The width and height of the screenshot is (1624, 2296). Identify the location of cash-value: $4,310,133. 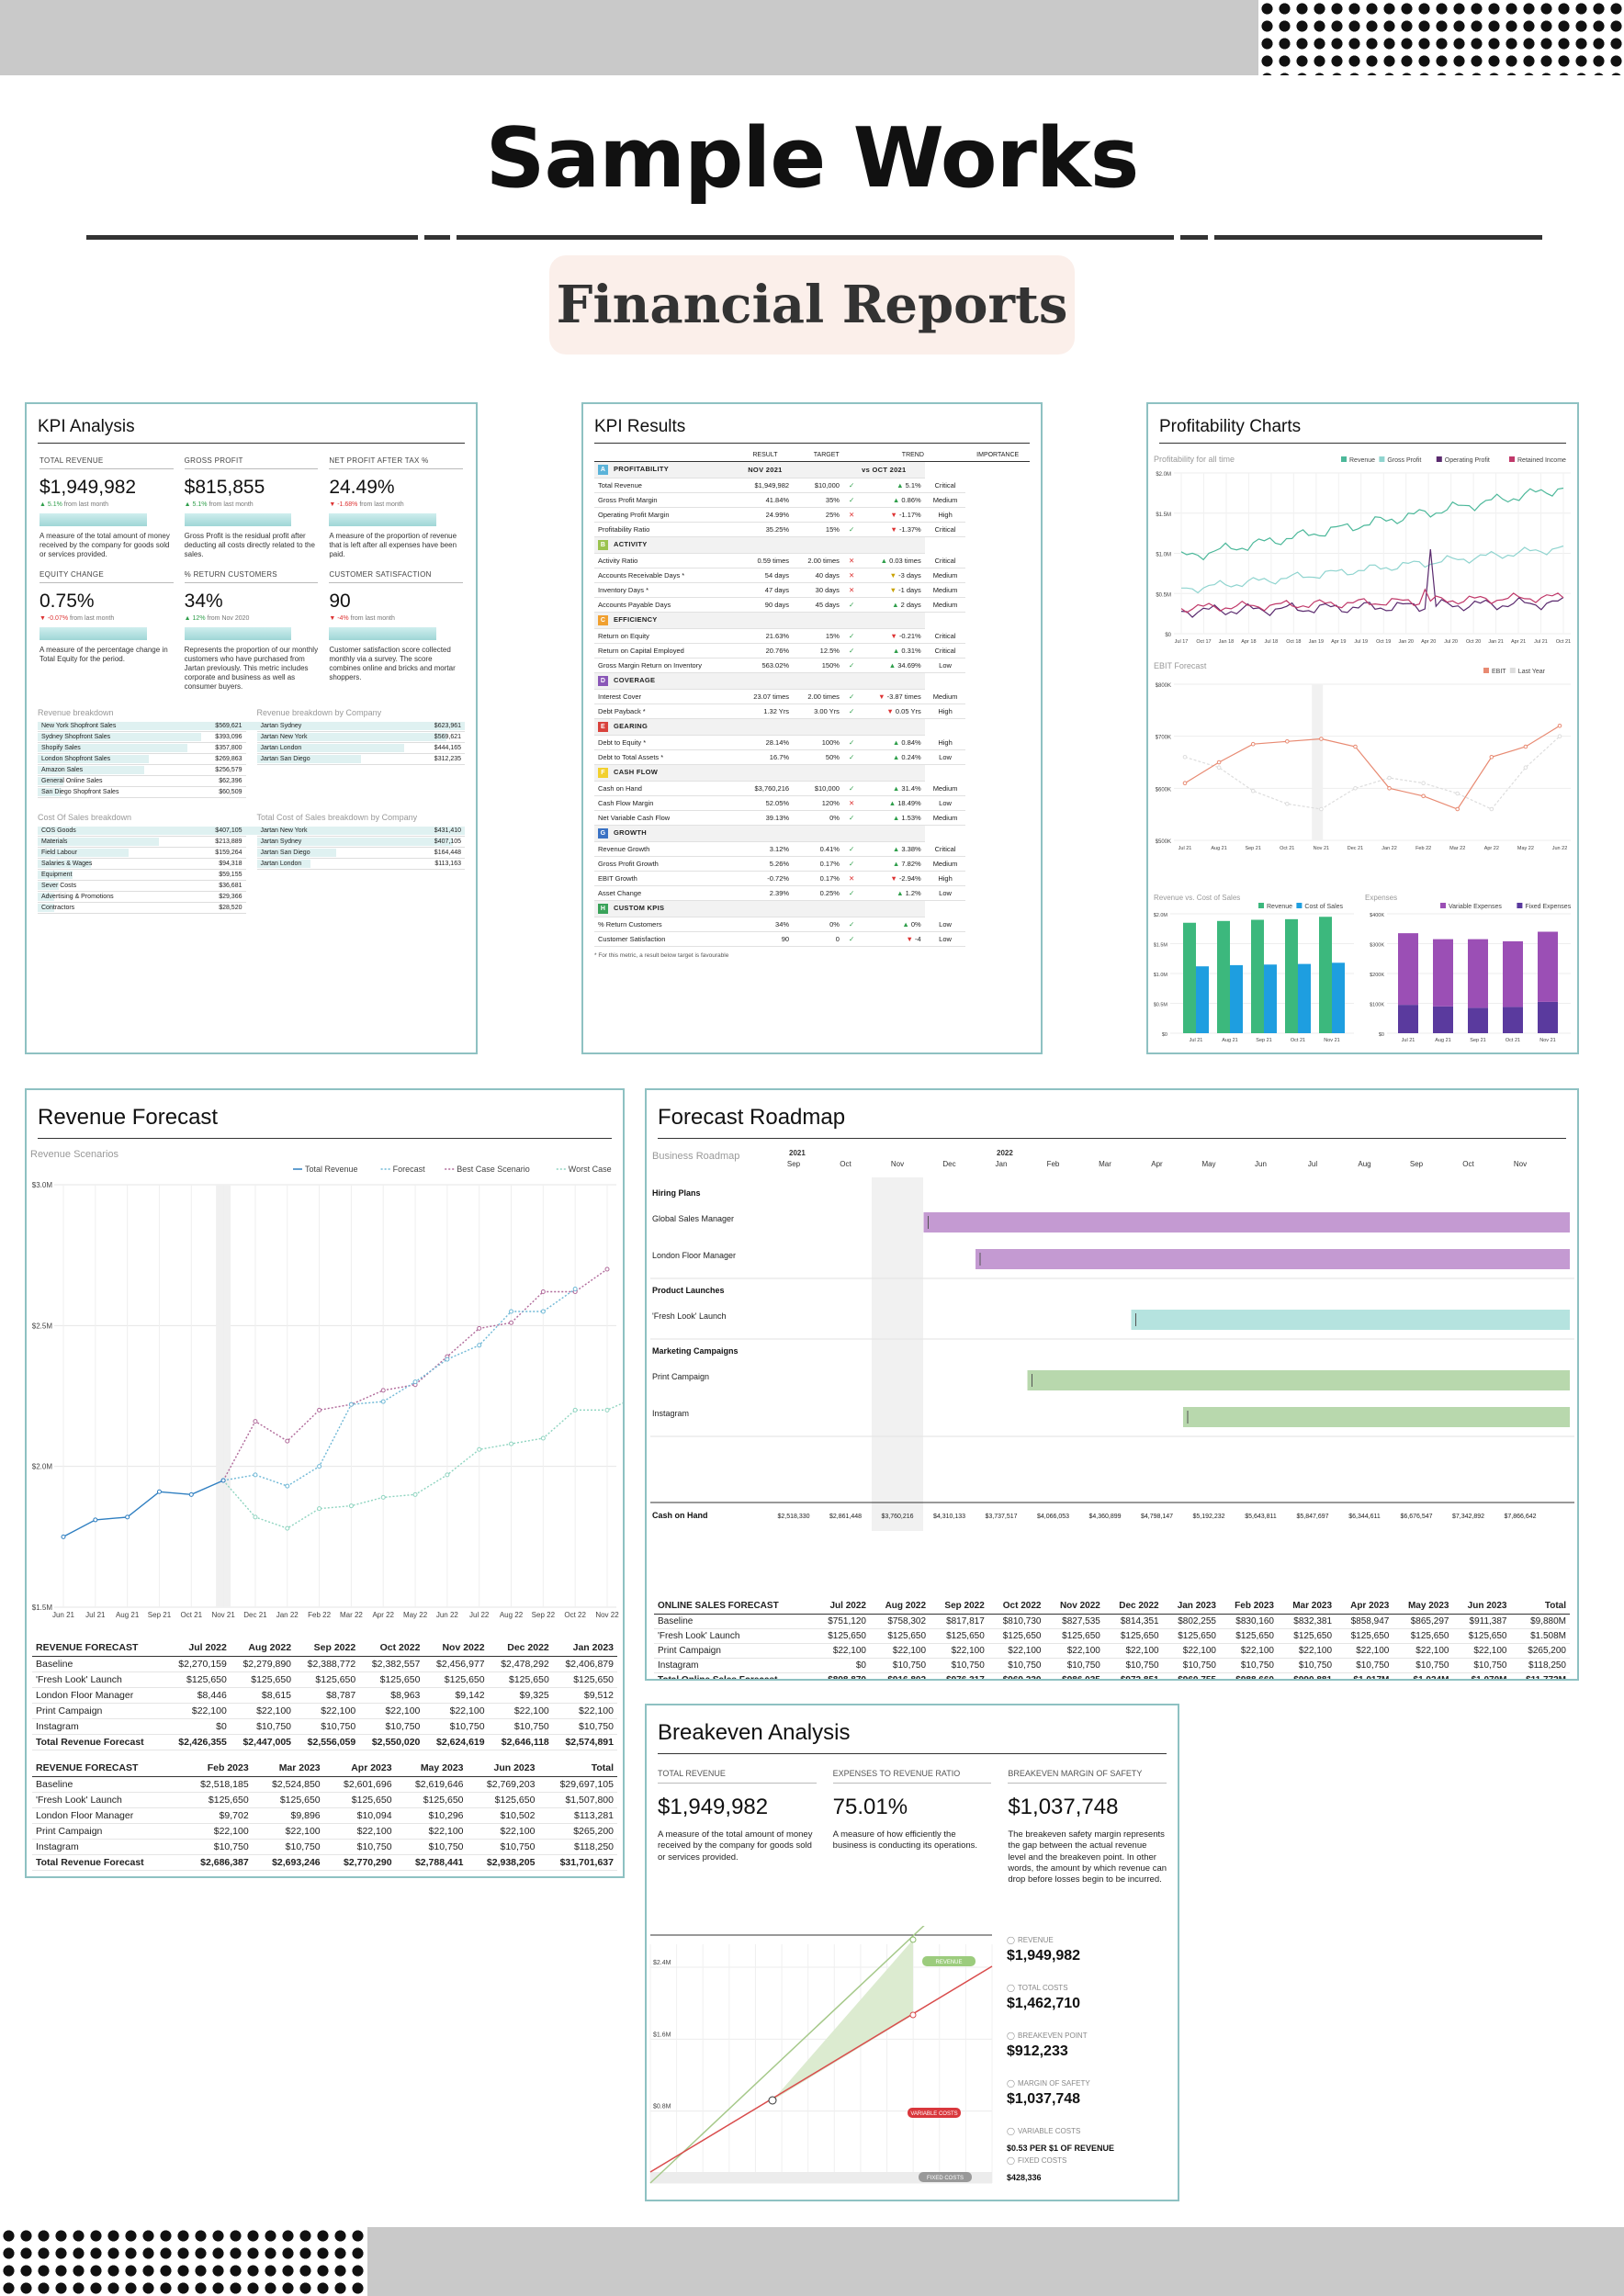
(949, 1517).